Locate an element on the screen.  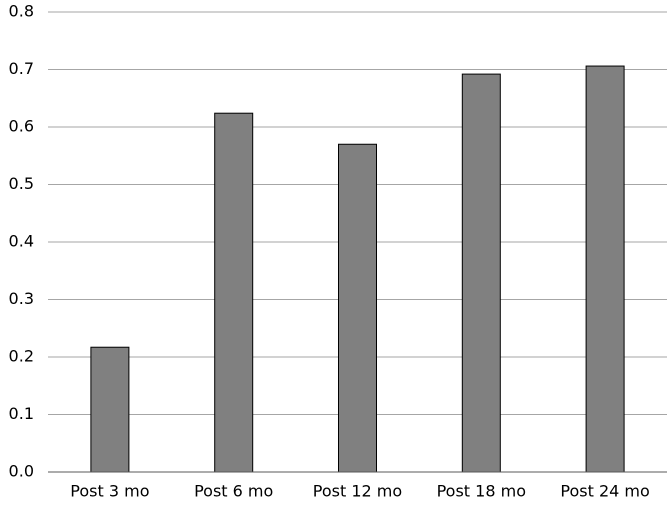
y-tick-label: 0.1 is located at coordinates (21, 413).